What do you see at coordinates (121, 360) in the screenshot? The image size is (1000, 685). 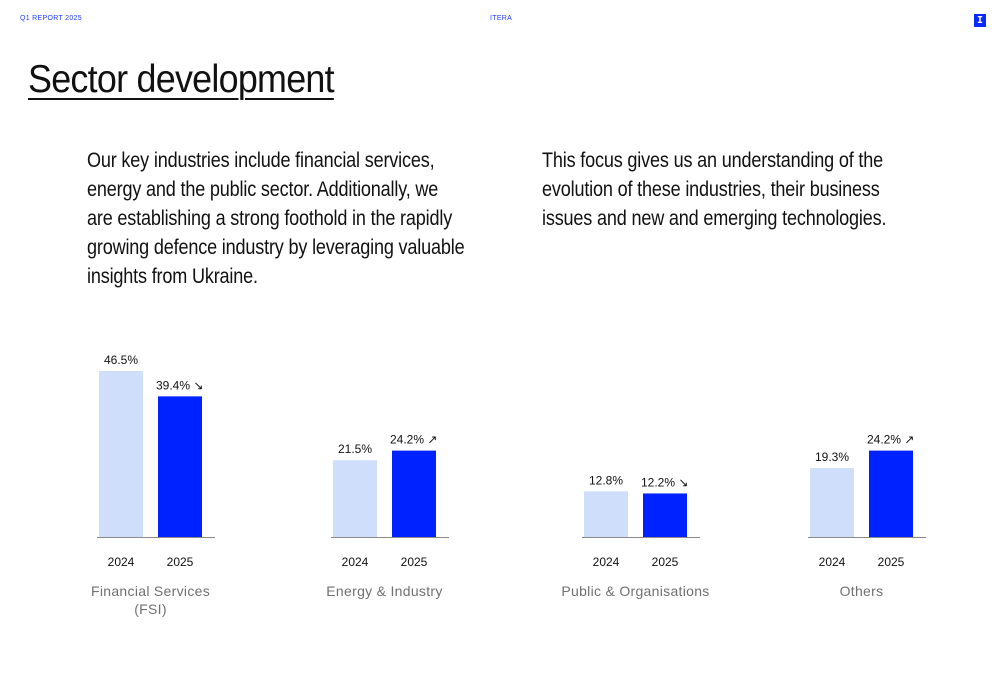 I see `financial-services-fsi-value-label-2024: 46.5%` at bounding box center [121, 360].